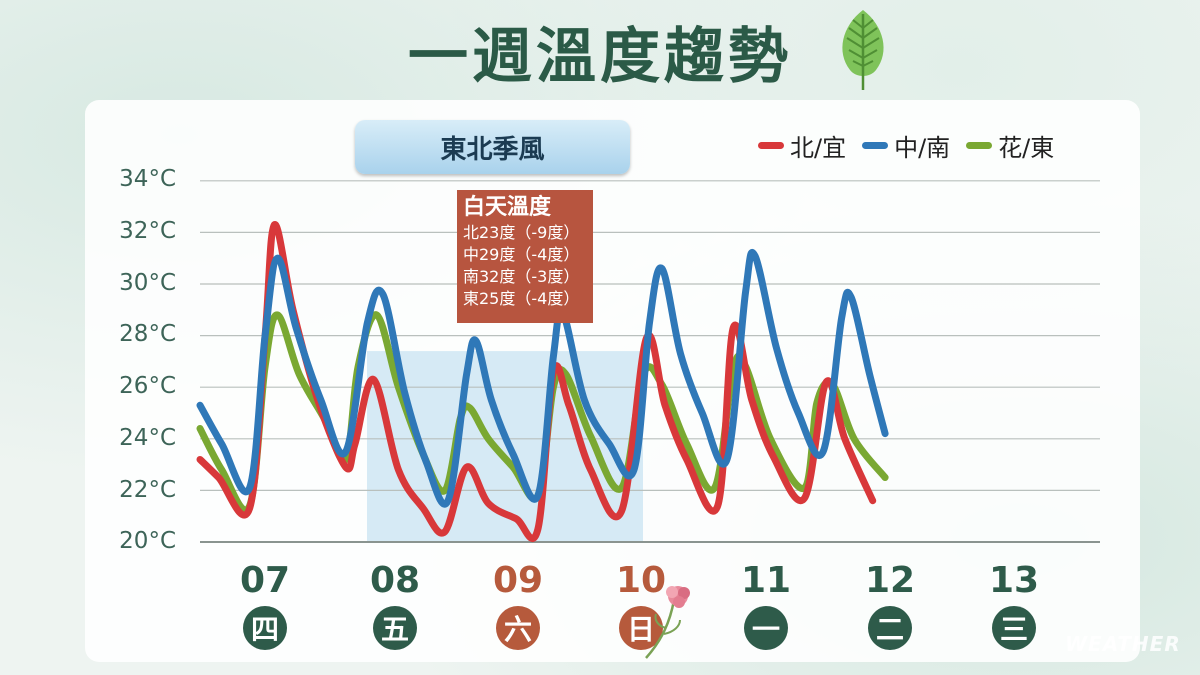  What do you see at coordinates (147, 490) in the screenshot?
I see `y-tick-label: 22°C` at bounding box center [147, 490].